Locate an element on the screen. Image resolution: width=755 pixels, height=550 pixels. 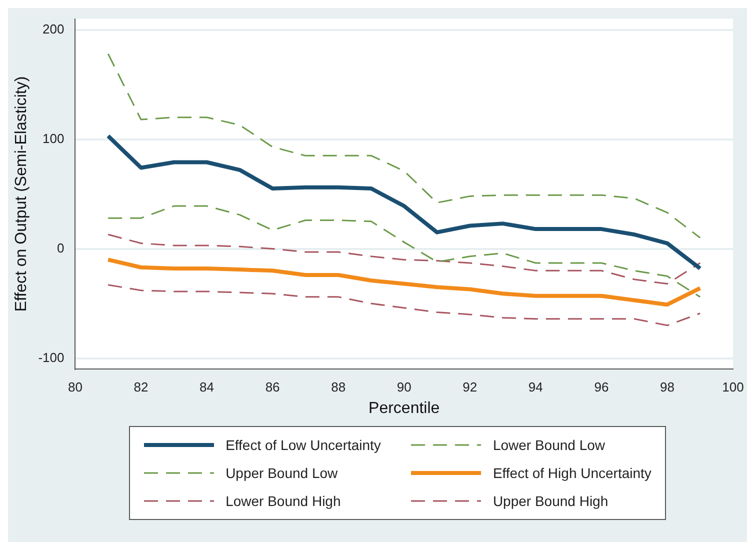
legend-label: Lower Bound High is located at coordinates (283, 501).